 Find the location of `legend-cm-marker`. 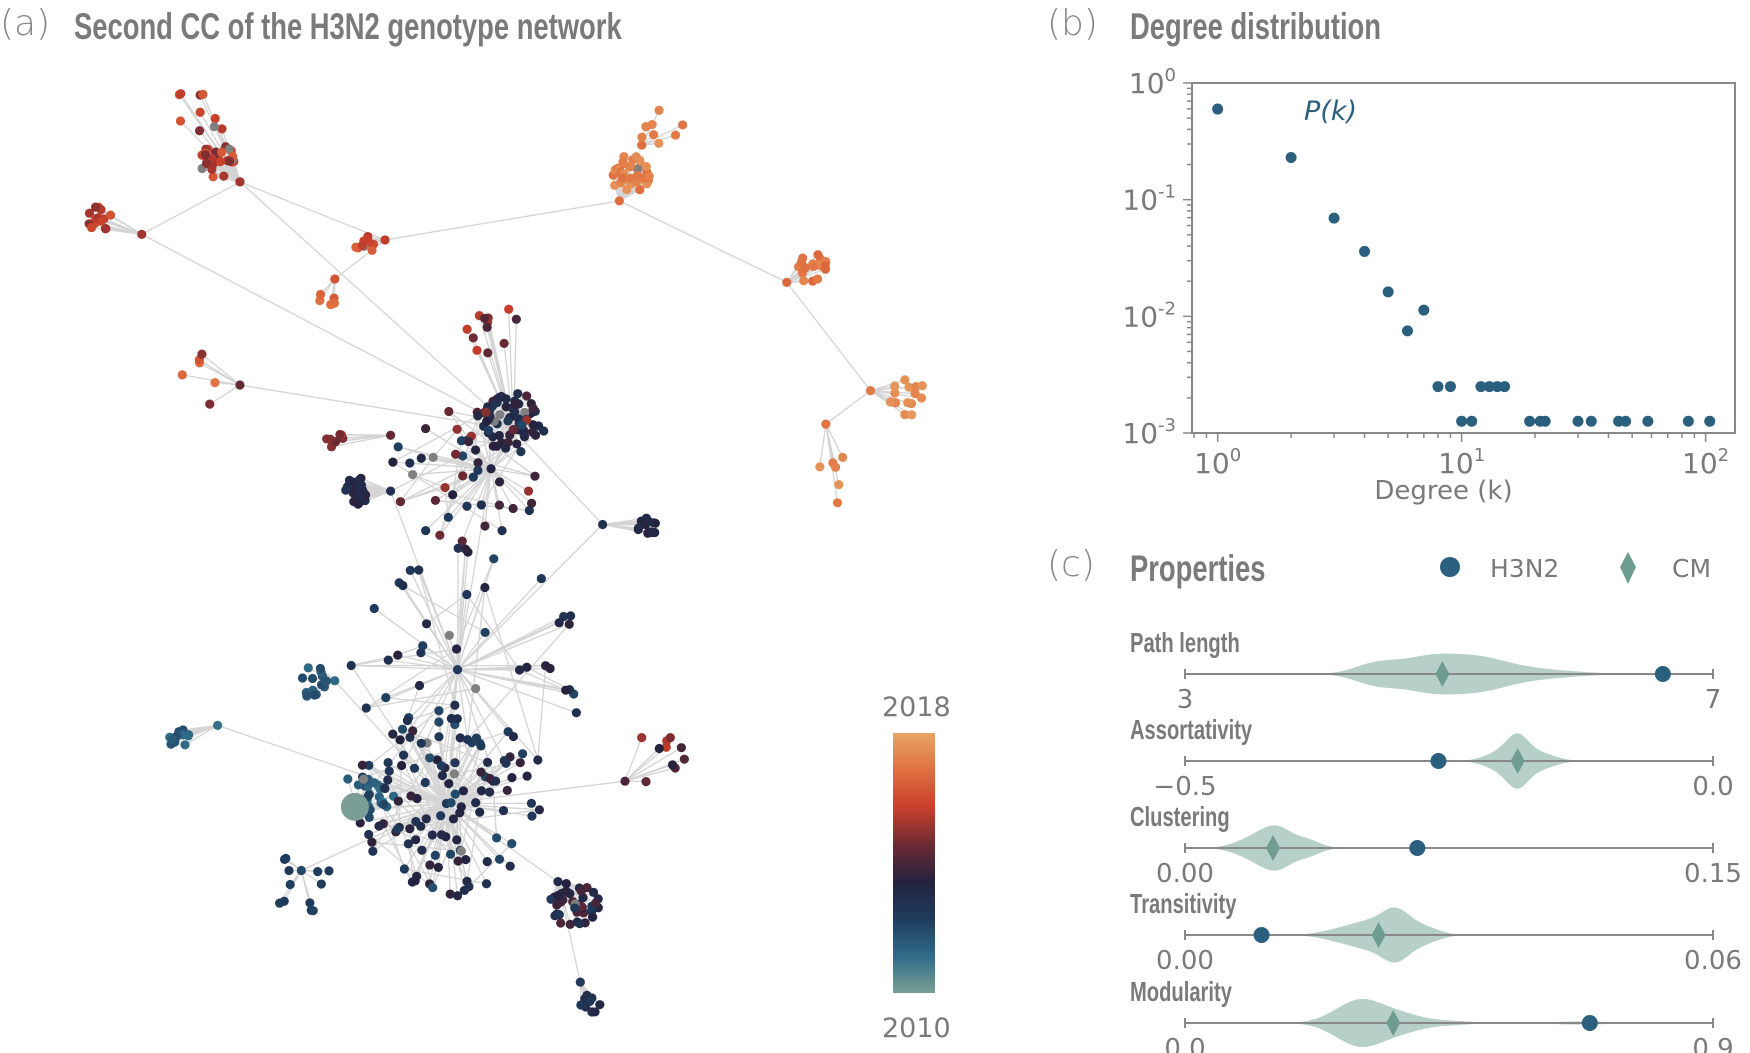

legend-cm-marker is located at coordinates (1628, 568).